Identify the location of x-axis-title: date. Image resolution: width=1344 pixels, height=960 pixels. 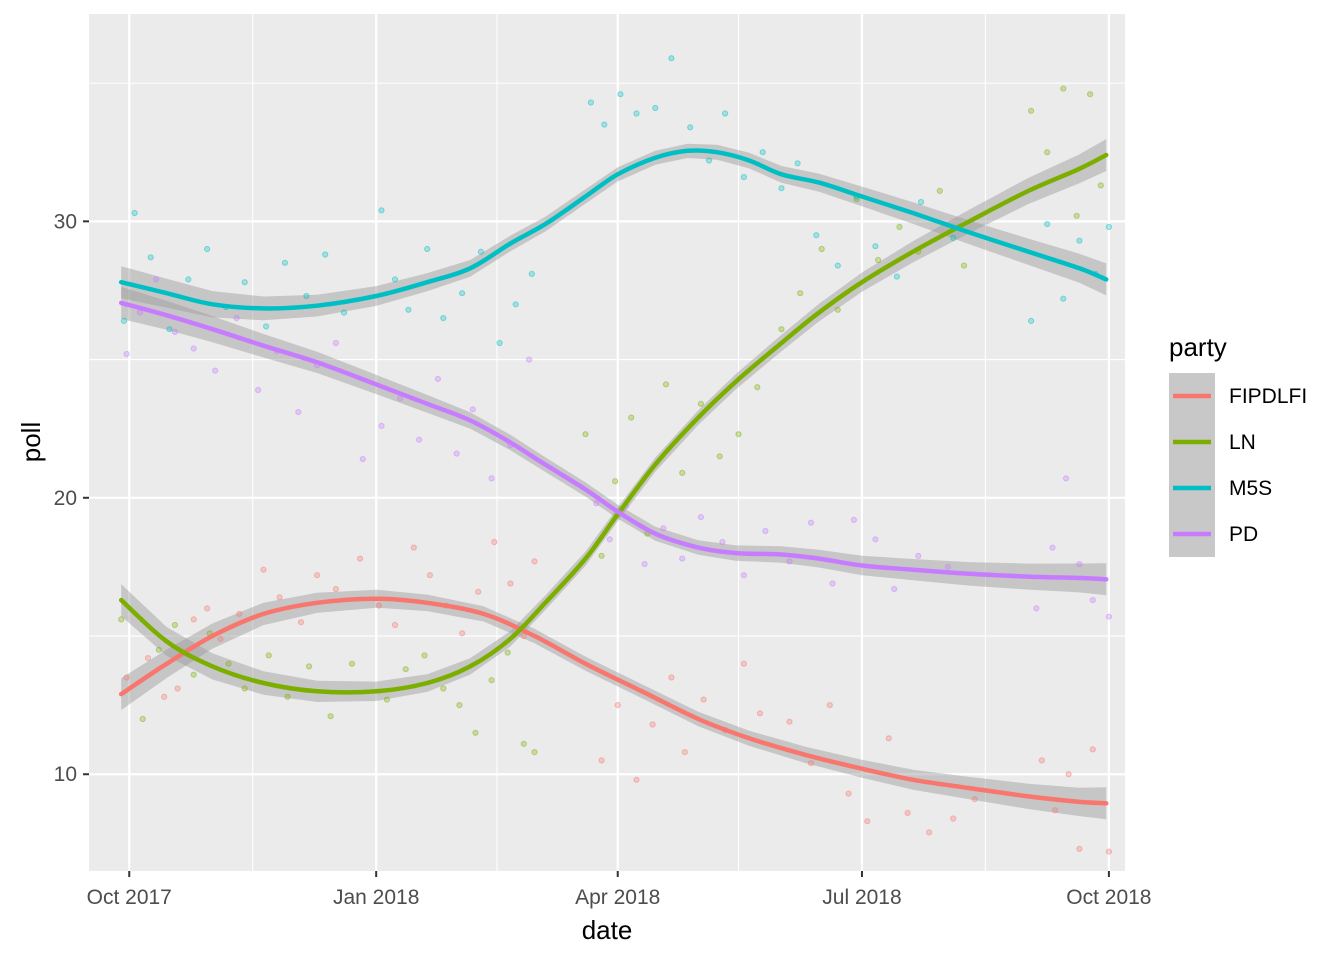
(607, 930).